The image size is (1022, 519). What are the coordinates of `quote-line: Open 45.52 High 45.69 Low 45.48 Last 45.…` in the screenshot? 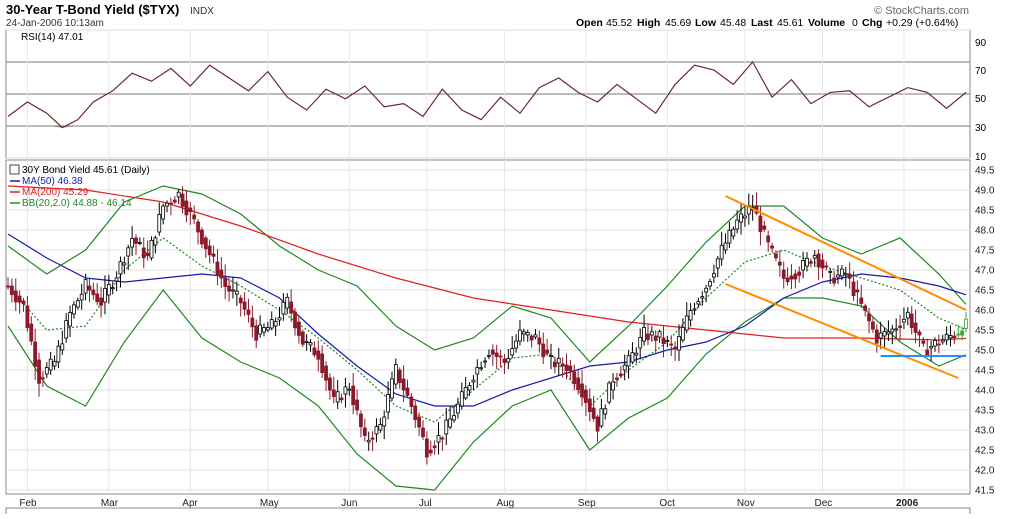 It's located at (767, 23).